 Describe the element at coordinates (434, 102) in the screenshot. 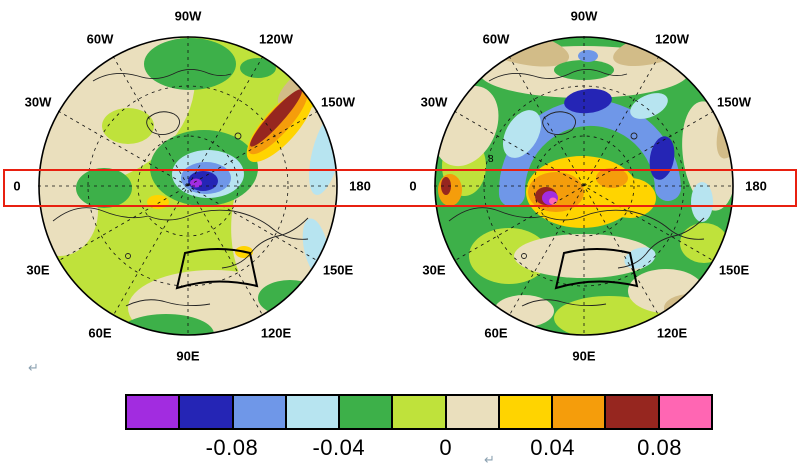

I see `lon-label-30w-right: 30W` at that location.